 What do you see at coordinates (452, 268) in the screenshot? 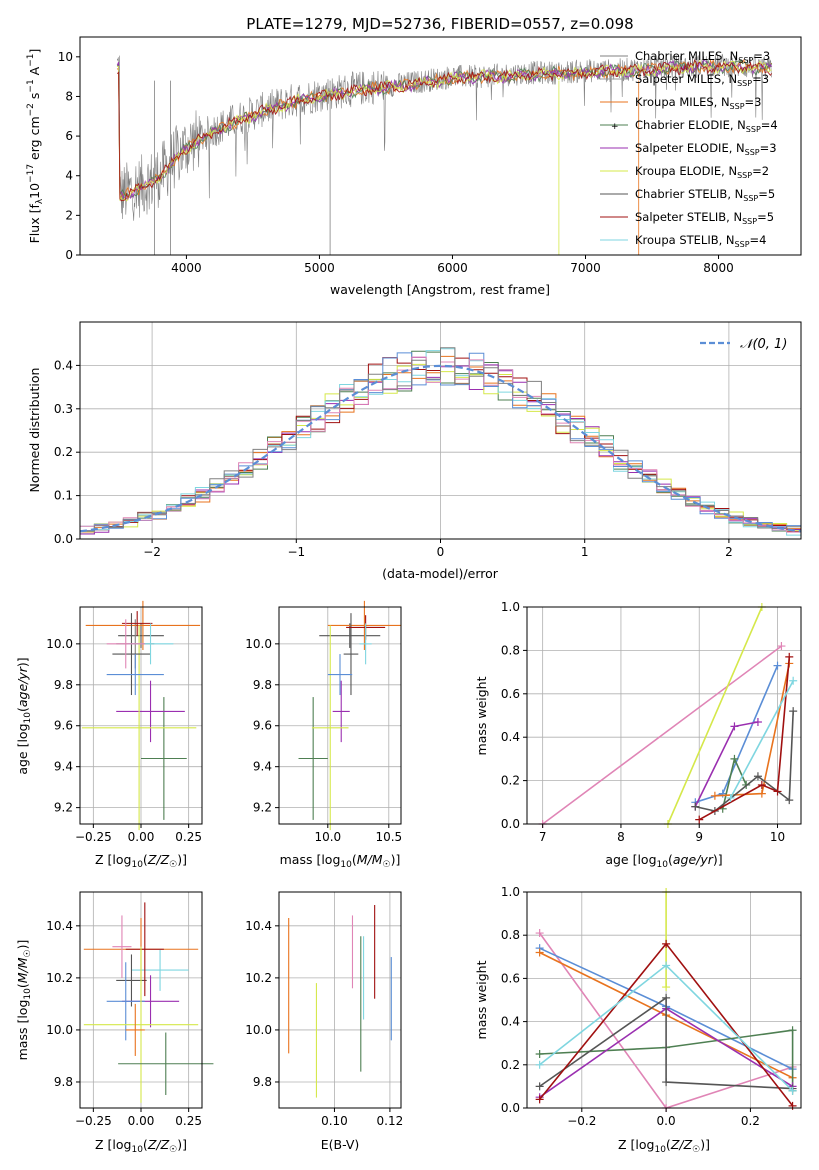
I see `x-tick-label: 6000` at bounding box center [452, 268].